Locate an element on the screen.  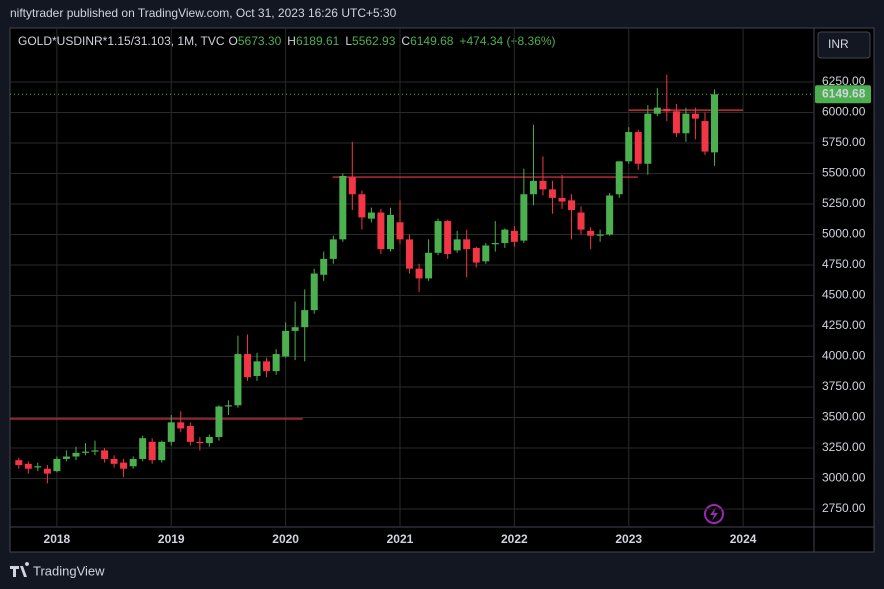
y-tick-label: 5250.00 is located at coordinates (844, 203).